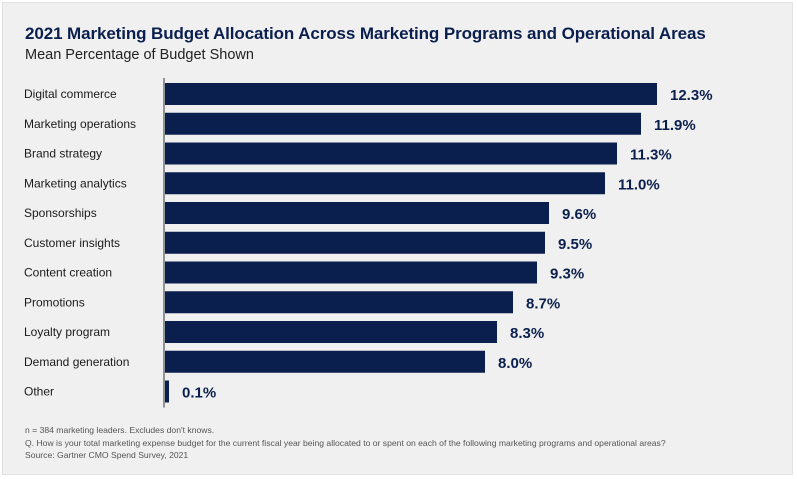 Image resolution: width=797 pixels, height=479 pixels. What do you see at coordinates (651, 155) in the screenshot?
I see `data-label: 11.3%` at bounding box center [651, 155].